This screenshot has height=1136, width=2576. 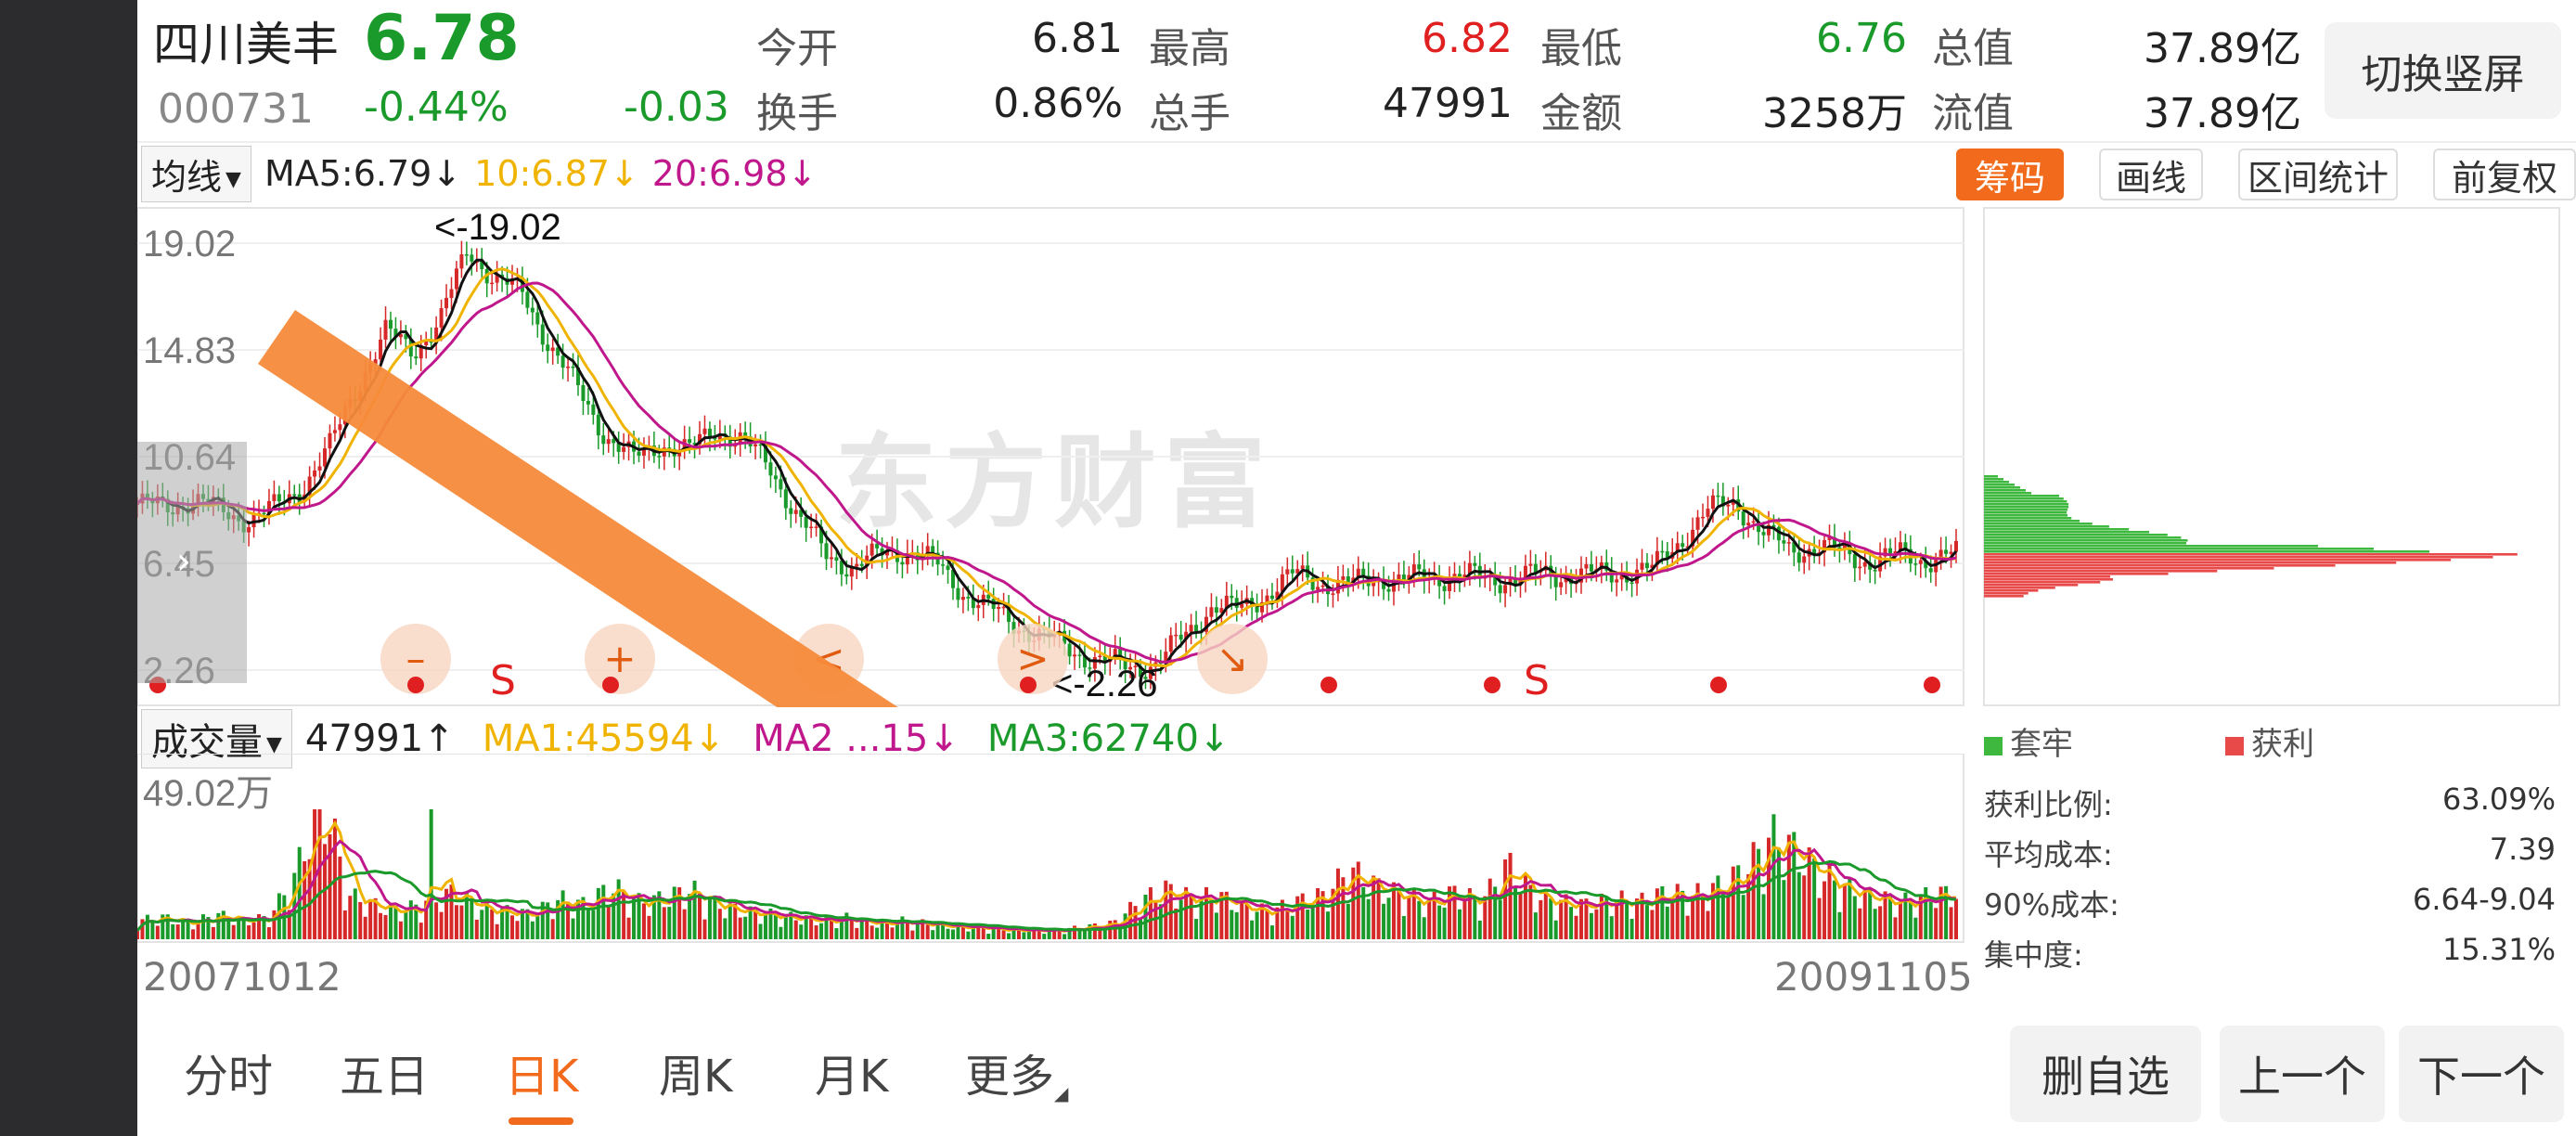 I want to click on ma20-arrow-icon: ↓, so click(x=802, y=173).